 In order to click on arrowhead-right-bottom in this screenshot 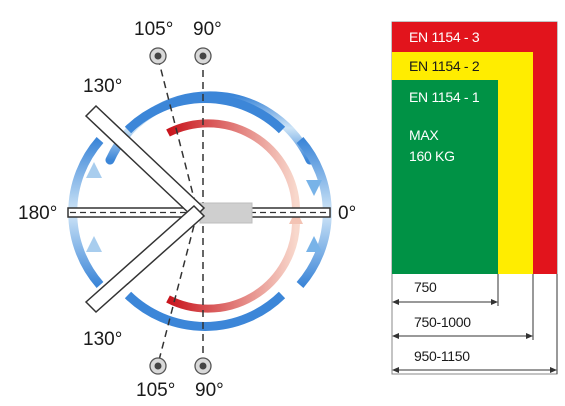, I will do `click(314, 188)`.